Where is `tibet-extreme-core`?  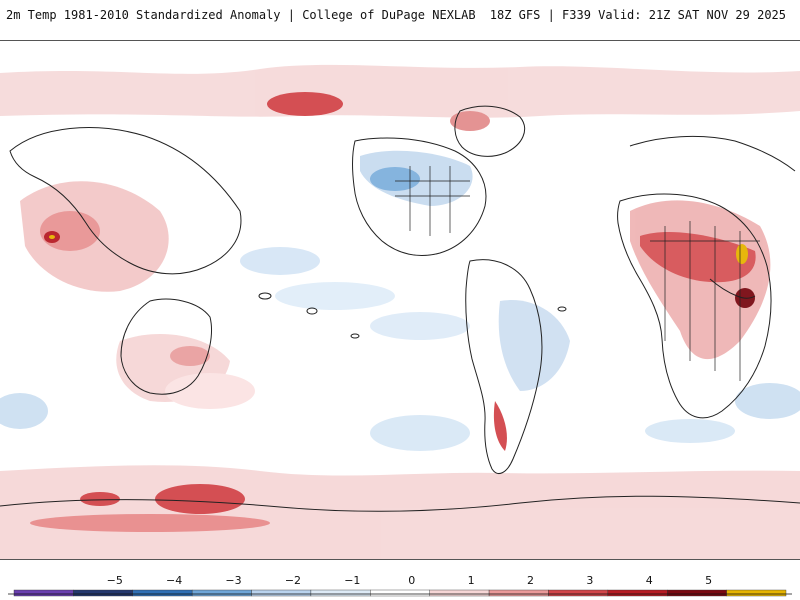 tibet-extreme-core is located at coordinates (52, 237).